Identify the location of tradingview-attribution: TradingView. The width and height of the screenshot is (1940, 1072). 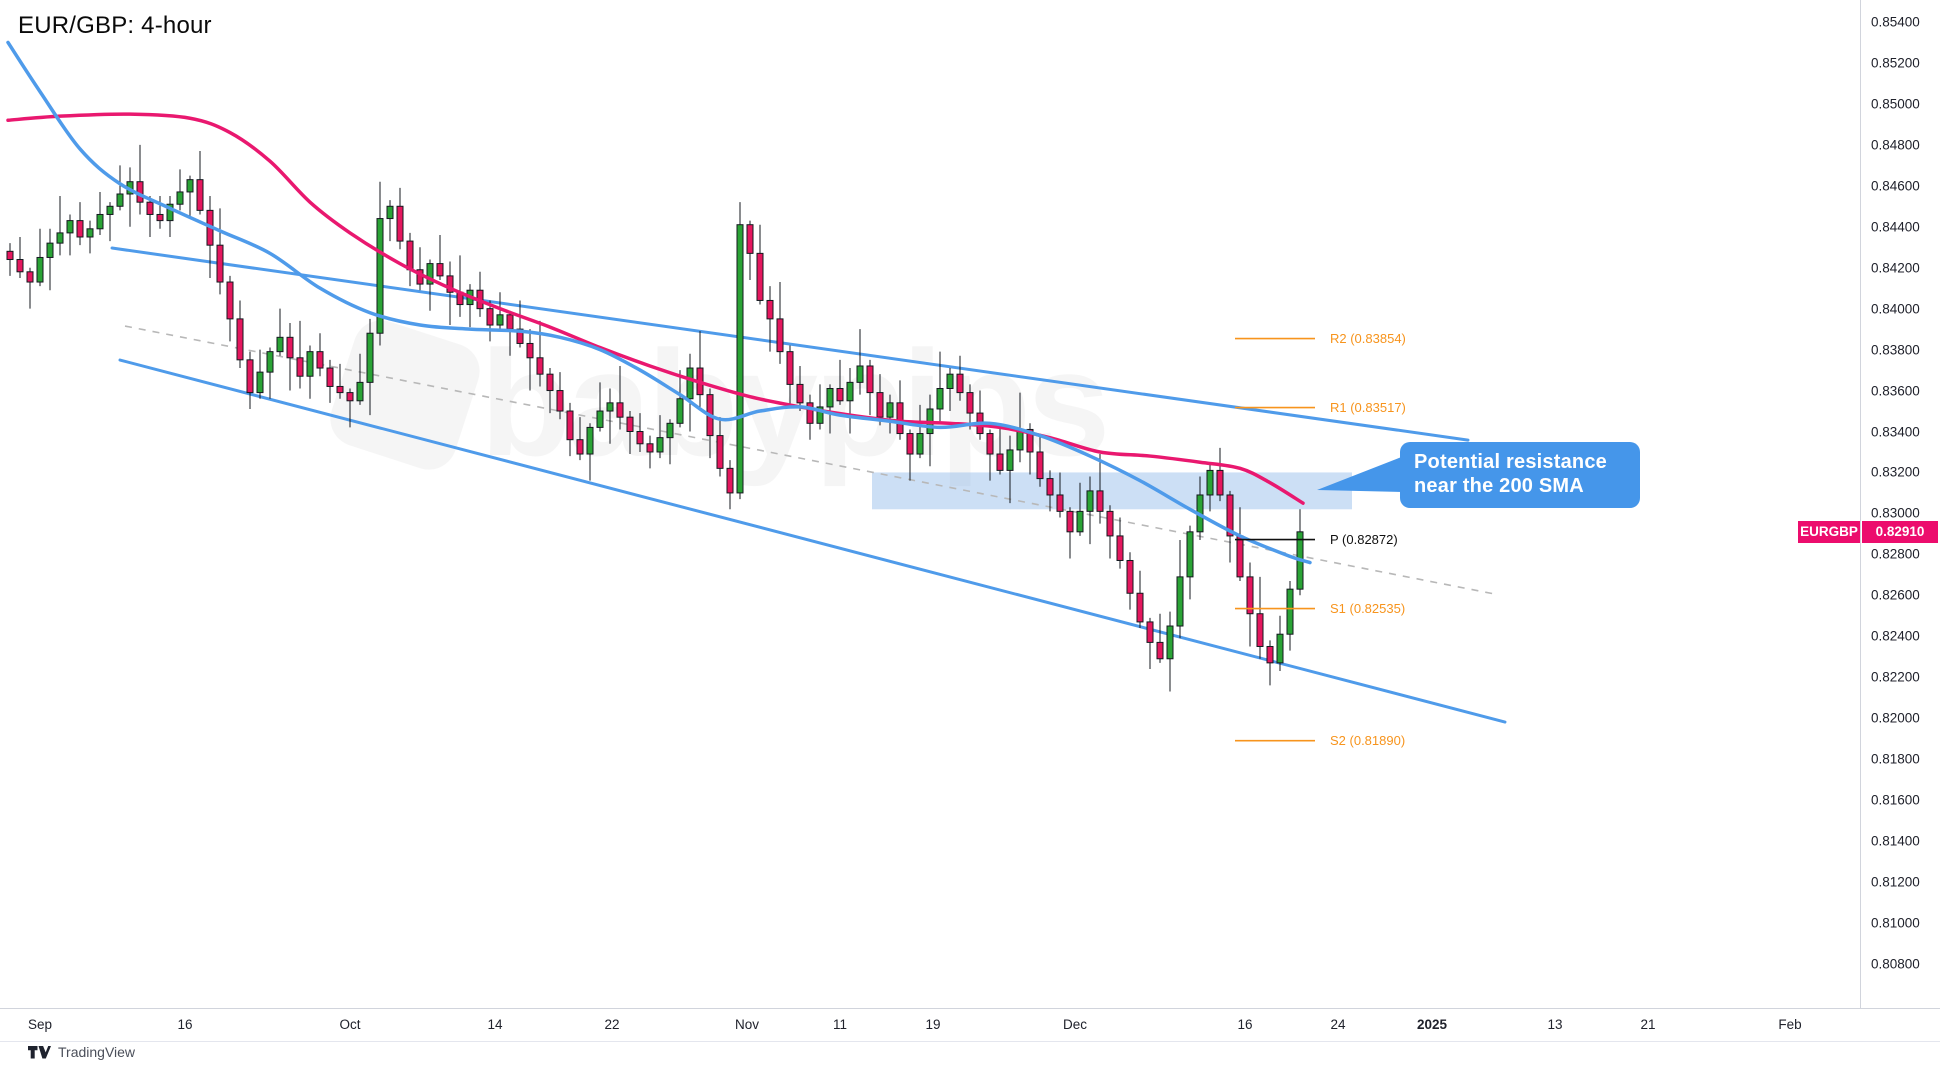
(81, 1052).